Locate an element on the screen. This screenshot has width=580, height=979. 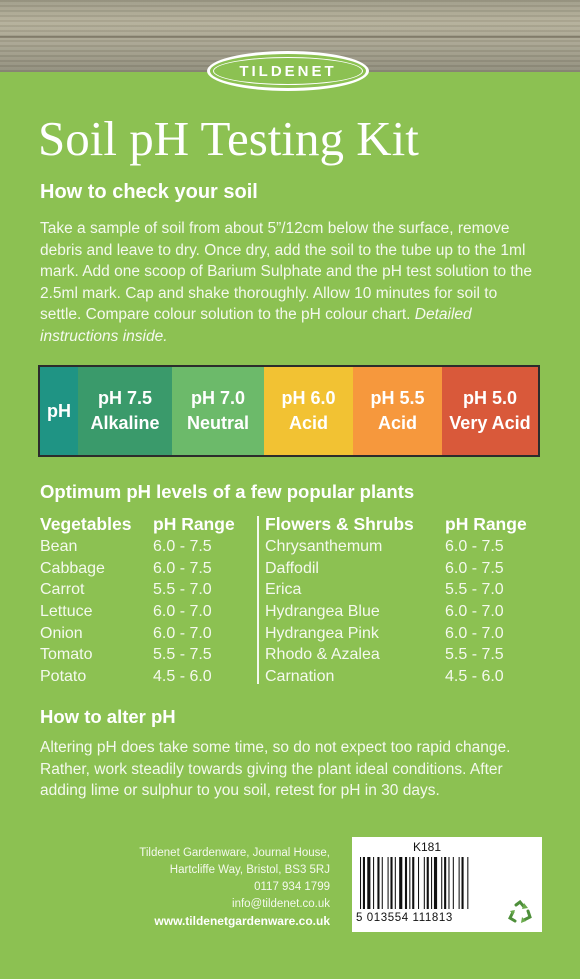
alter-ph-heading: How to alter pH is located at coordinates (108, 716).